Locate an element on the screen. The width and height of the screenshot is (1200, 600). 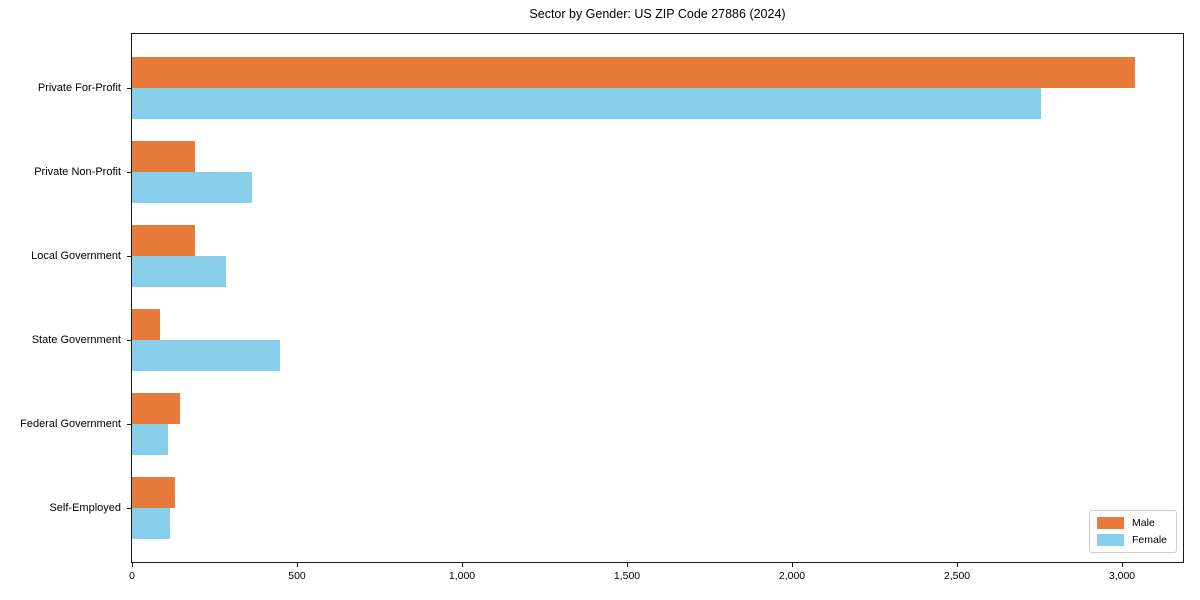
female-swatch is located at coordinates (1110, 540).